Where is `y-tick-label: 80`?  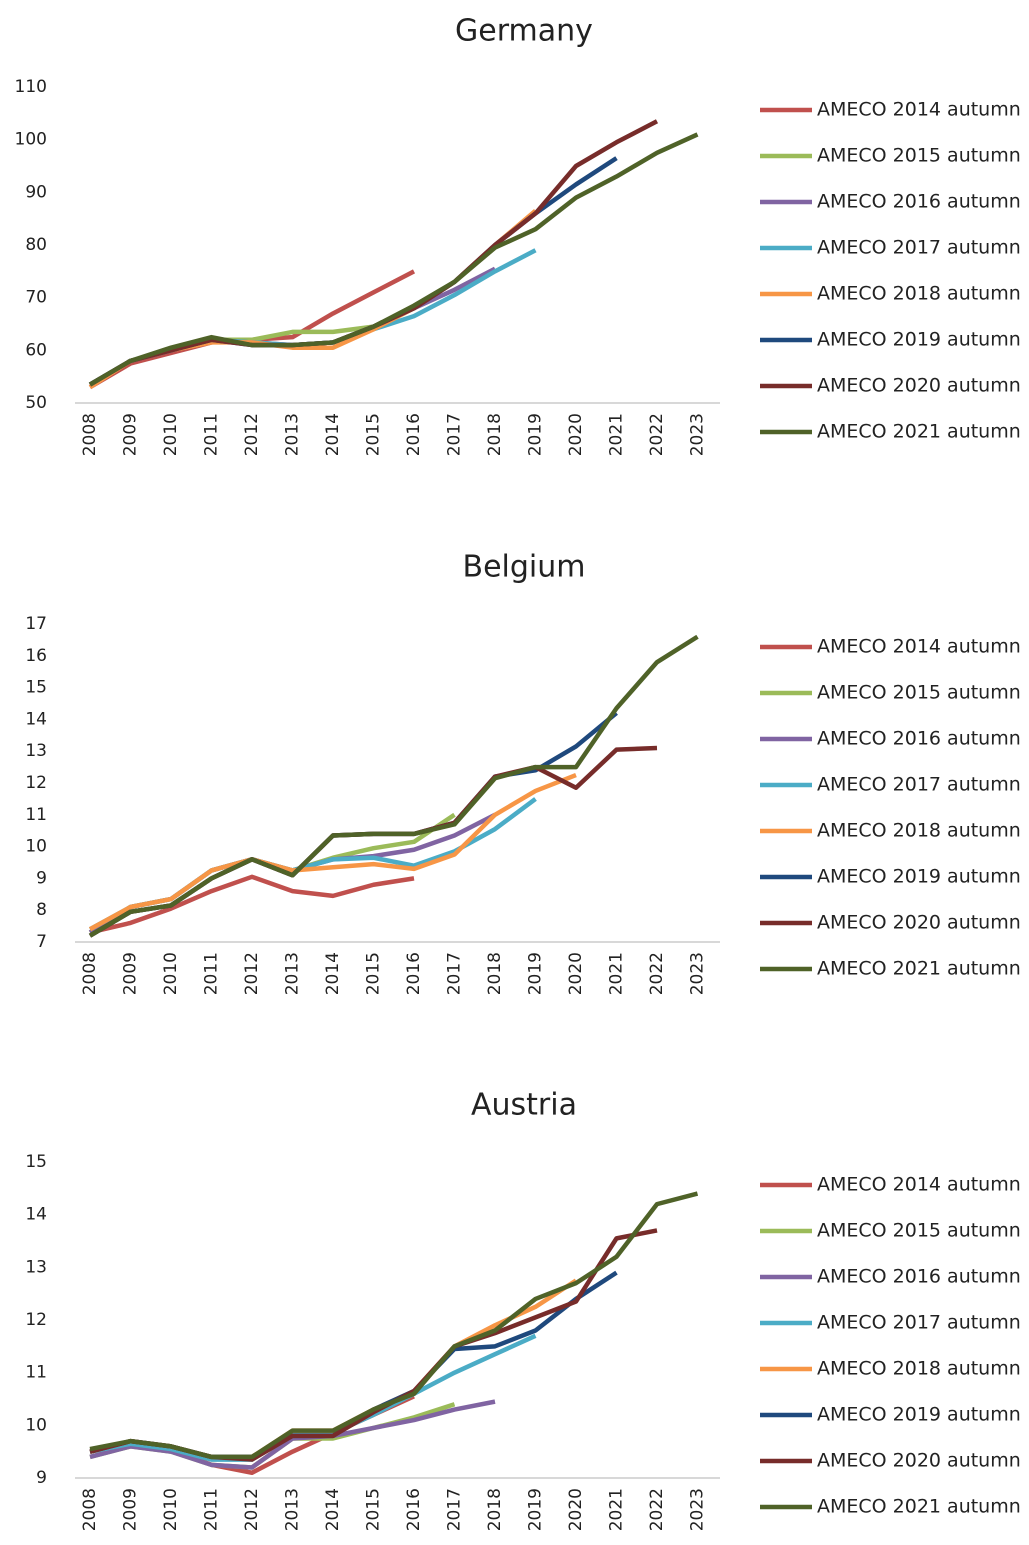
y-tick-label: 80 is located at coordinates (36, 245).